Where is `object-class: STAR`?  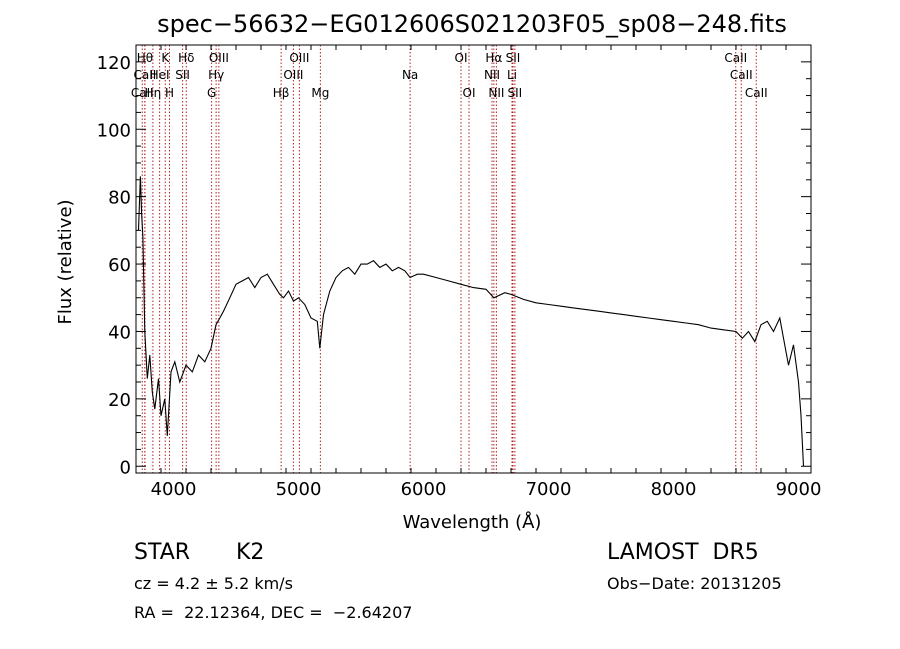
object-class: STAR is located at coordinates (162, 552).